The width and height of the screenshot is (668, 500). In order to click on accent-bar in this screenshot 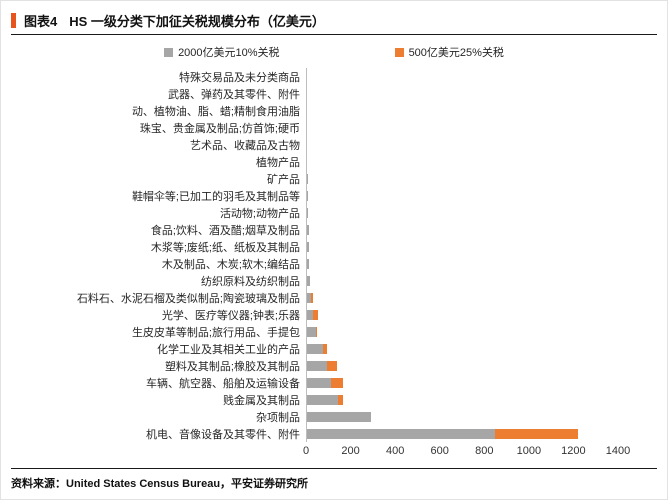, I will do `click(13, 20)`.